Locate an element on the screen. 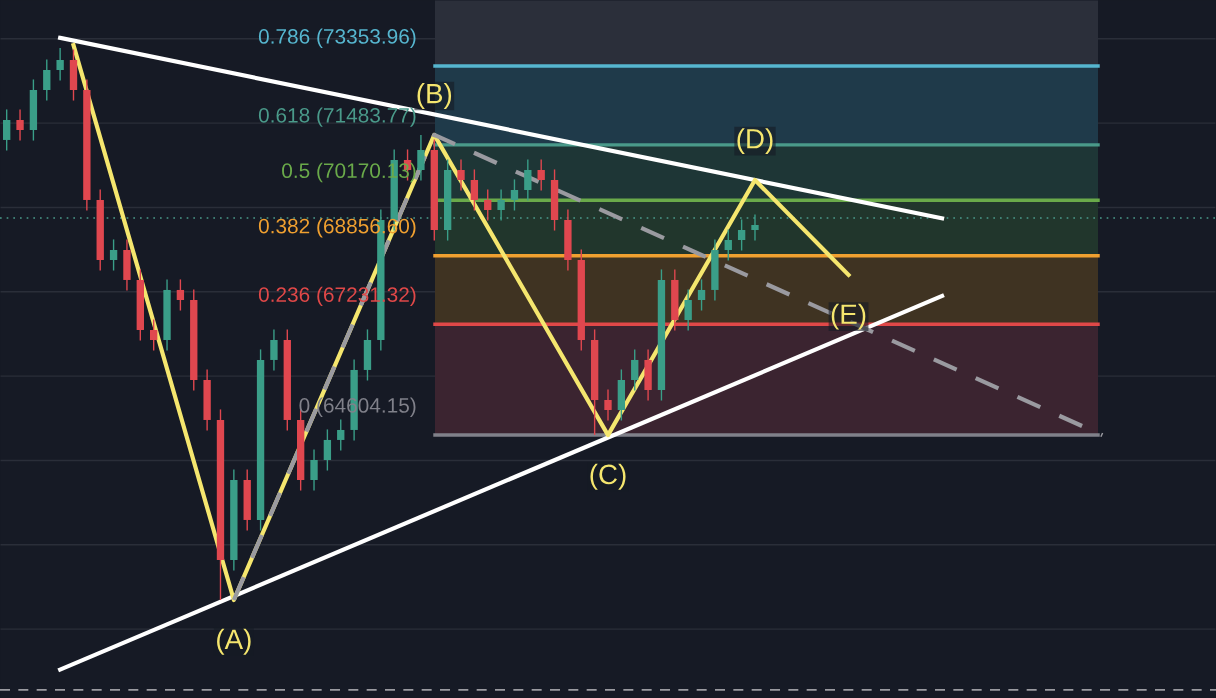  annotation: (E) is located at coordinates (848, 316).